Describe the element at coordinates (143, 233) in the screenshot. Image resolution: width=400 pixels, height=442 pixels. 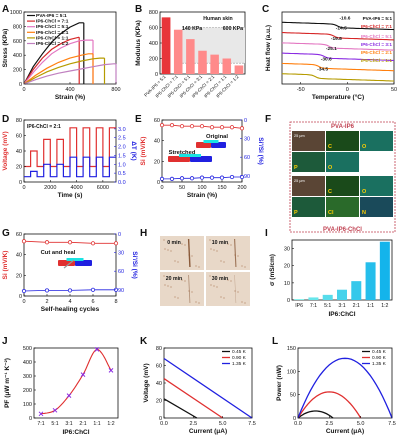
I see `panel-letter-H: H` at that location.